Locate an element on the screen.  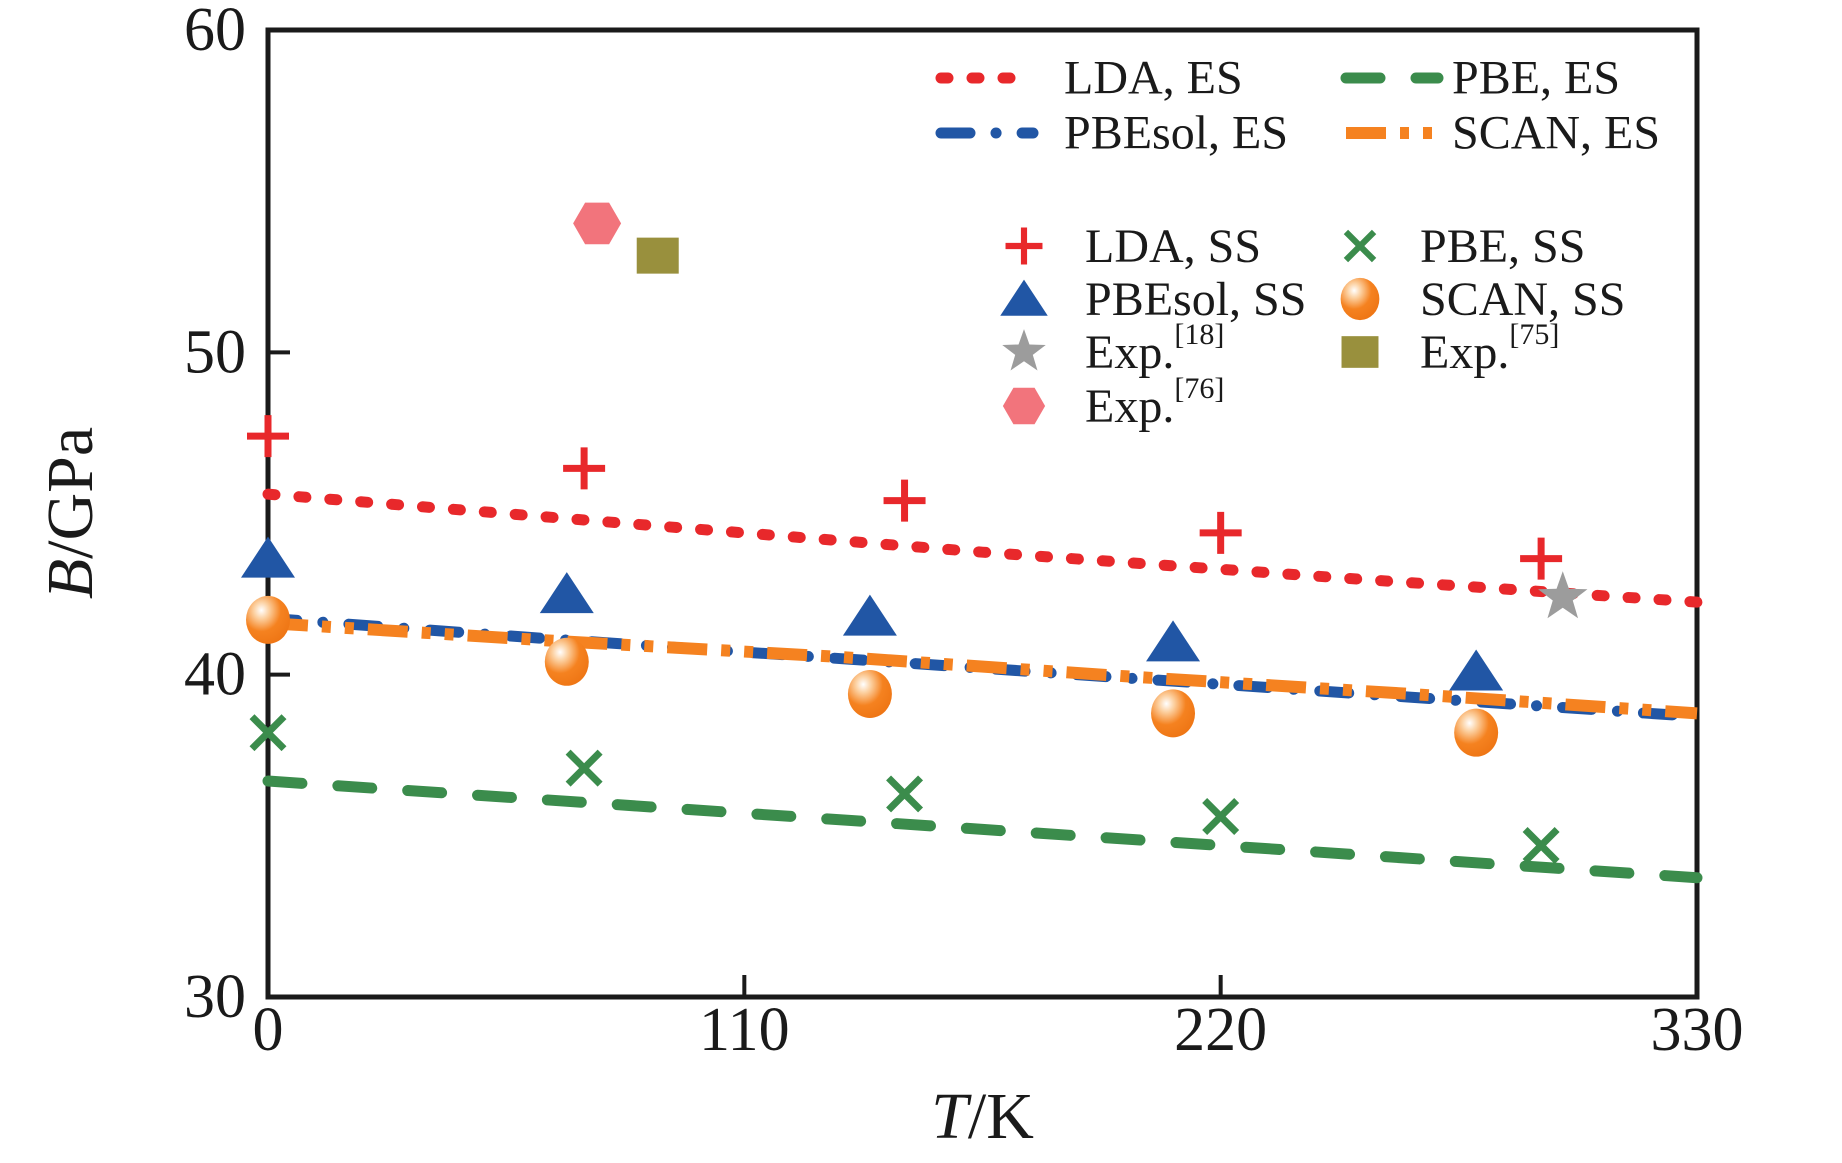
pbe-es-legend-label: PBE, ES is located at coordinates (1536, 78).